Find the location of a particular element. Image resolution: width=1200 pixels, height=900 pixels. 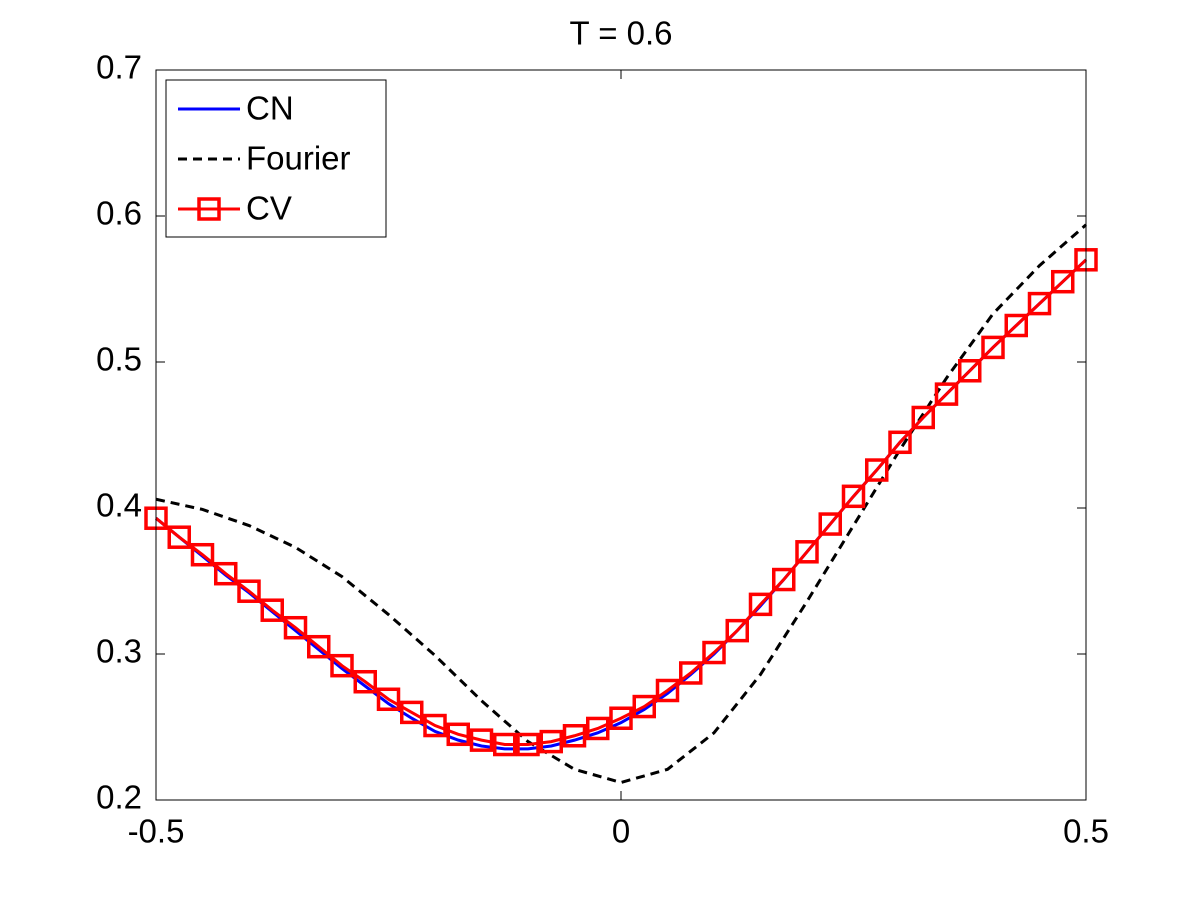

y-tick-label: 0.3 is located at coordinates (119, 651).